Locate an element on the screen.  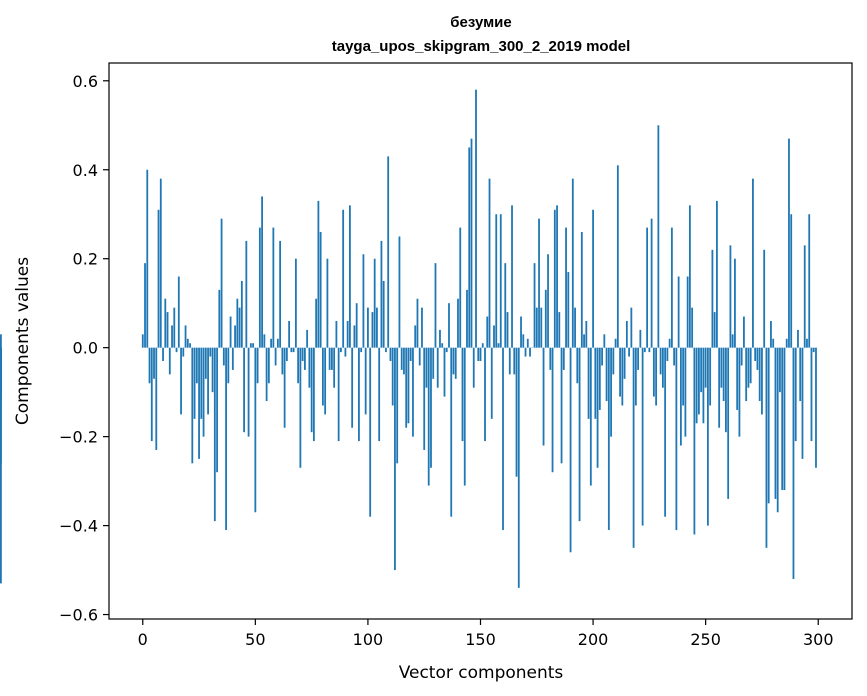
x-tick-label: 50 is located at coordinates (255, 639).